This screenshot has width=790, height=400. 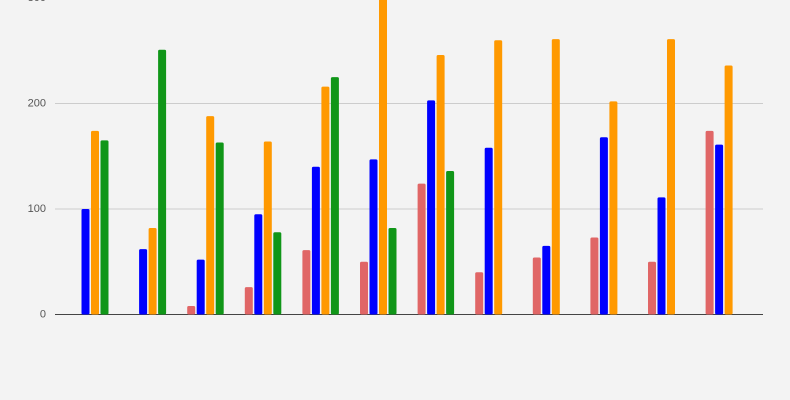 I want to click on y-tick-label: 200, so click(x=37, y=103).